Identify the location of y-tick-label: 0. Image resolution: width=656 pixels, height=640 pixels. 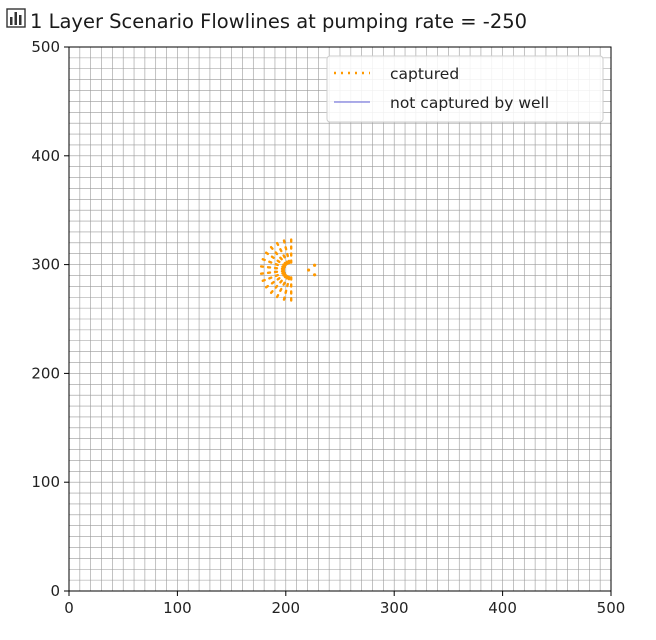
(55, 591).